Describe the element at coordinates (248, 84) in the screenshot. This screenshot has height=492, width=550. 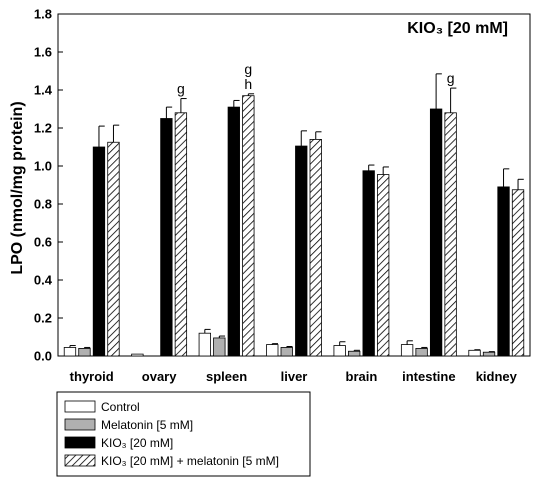
I see `annotation-spleen-h: h` at that location.